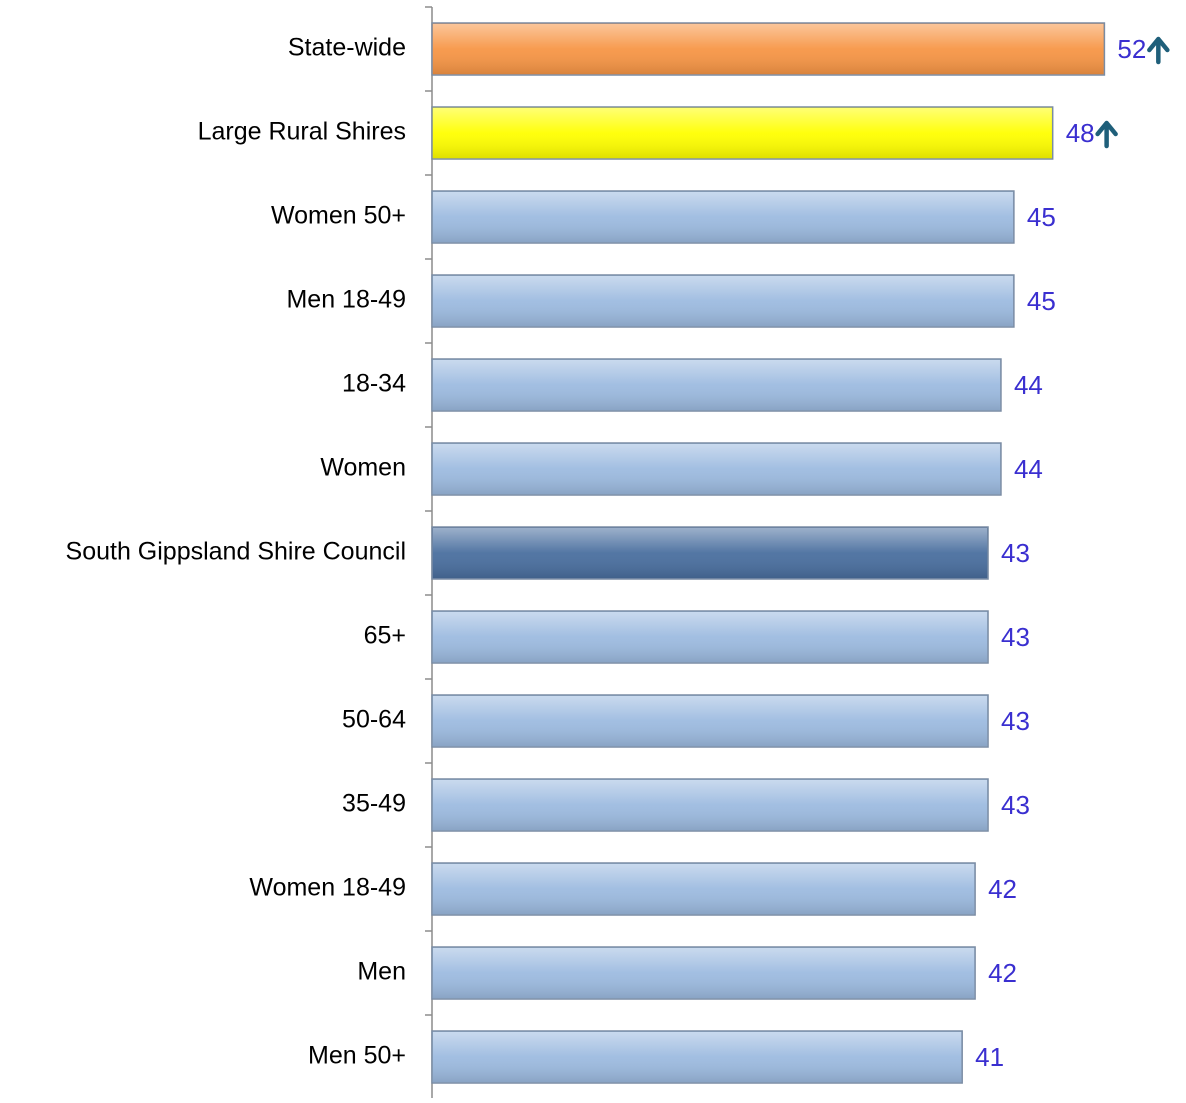 The width and height of the screenshot is (1186, 1103). Describe the element at coordinates (338, 216) in the screenshot. I see `category-label: Women 50+` at that location.